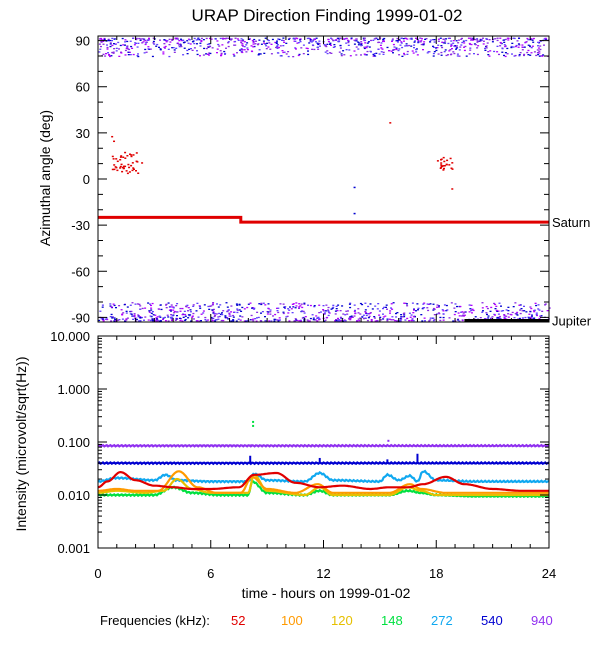 The height and width of the screenshot is (650, 600). What do you see at coordinates (238, 620) in the screenshot?
I see `legend-entry-52khz: 52` at bounding box center [238, 620].